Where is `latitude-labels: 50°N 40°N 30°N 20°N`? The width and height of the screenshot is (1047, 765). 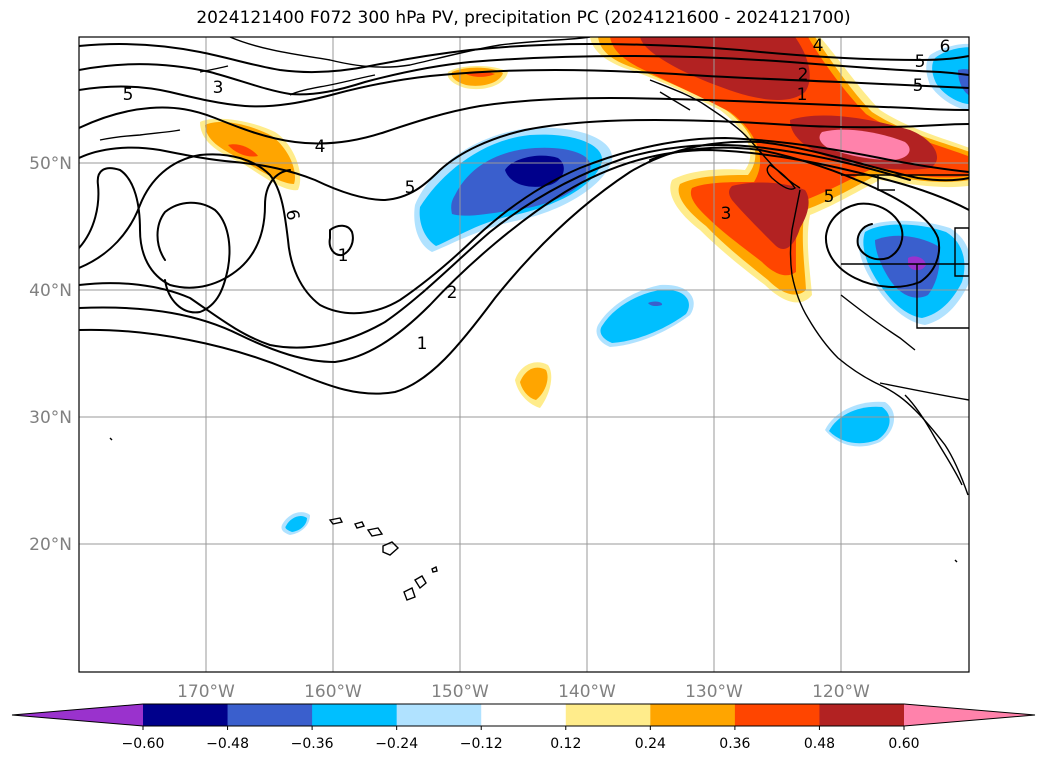
latitude-labels: 50°N 40°N 30°N 20°N is located at coordinates (50, 354).